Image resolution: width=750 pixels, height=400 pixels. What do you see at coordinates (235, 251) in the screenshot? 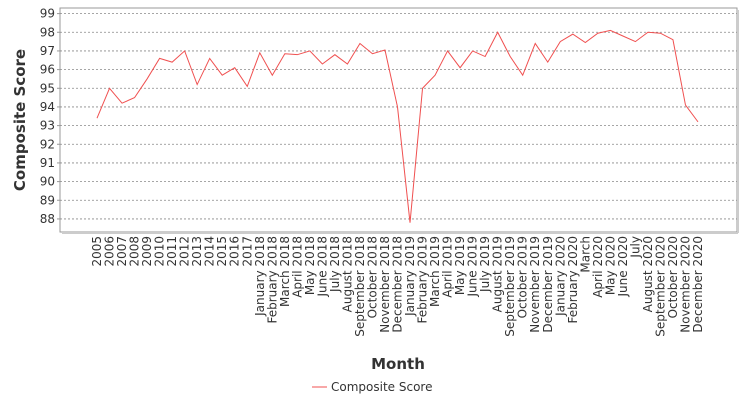
I see `x-tick-label: 2016` at bounding box center [235, 251].